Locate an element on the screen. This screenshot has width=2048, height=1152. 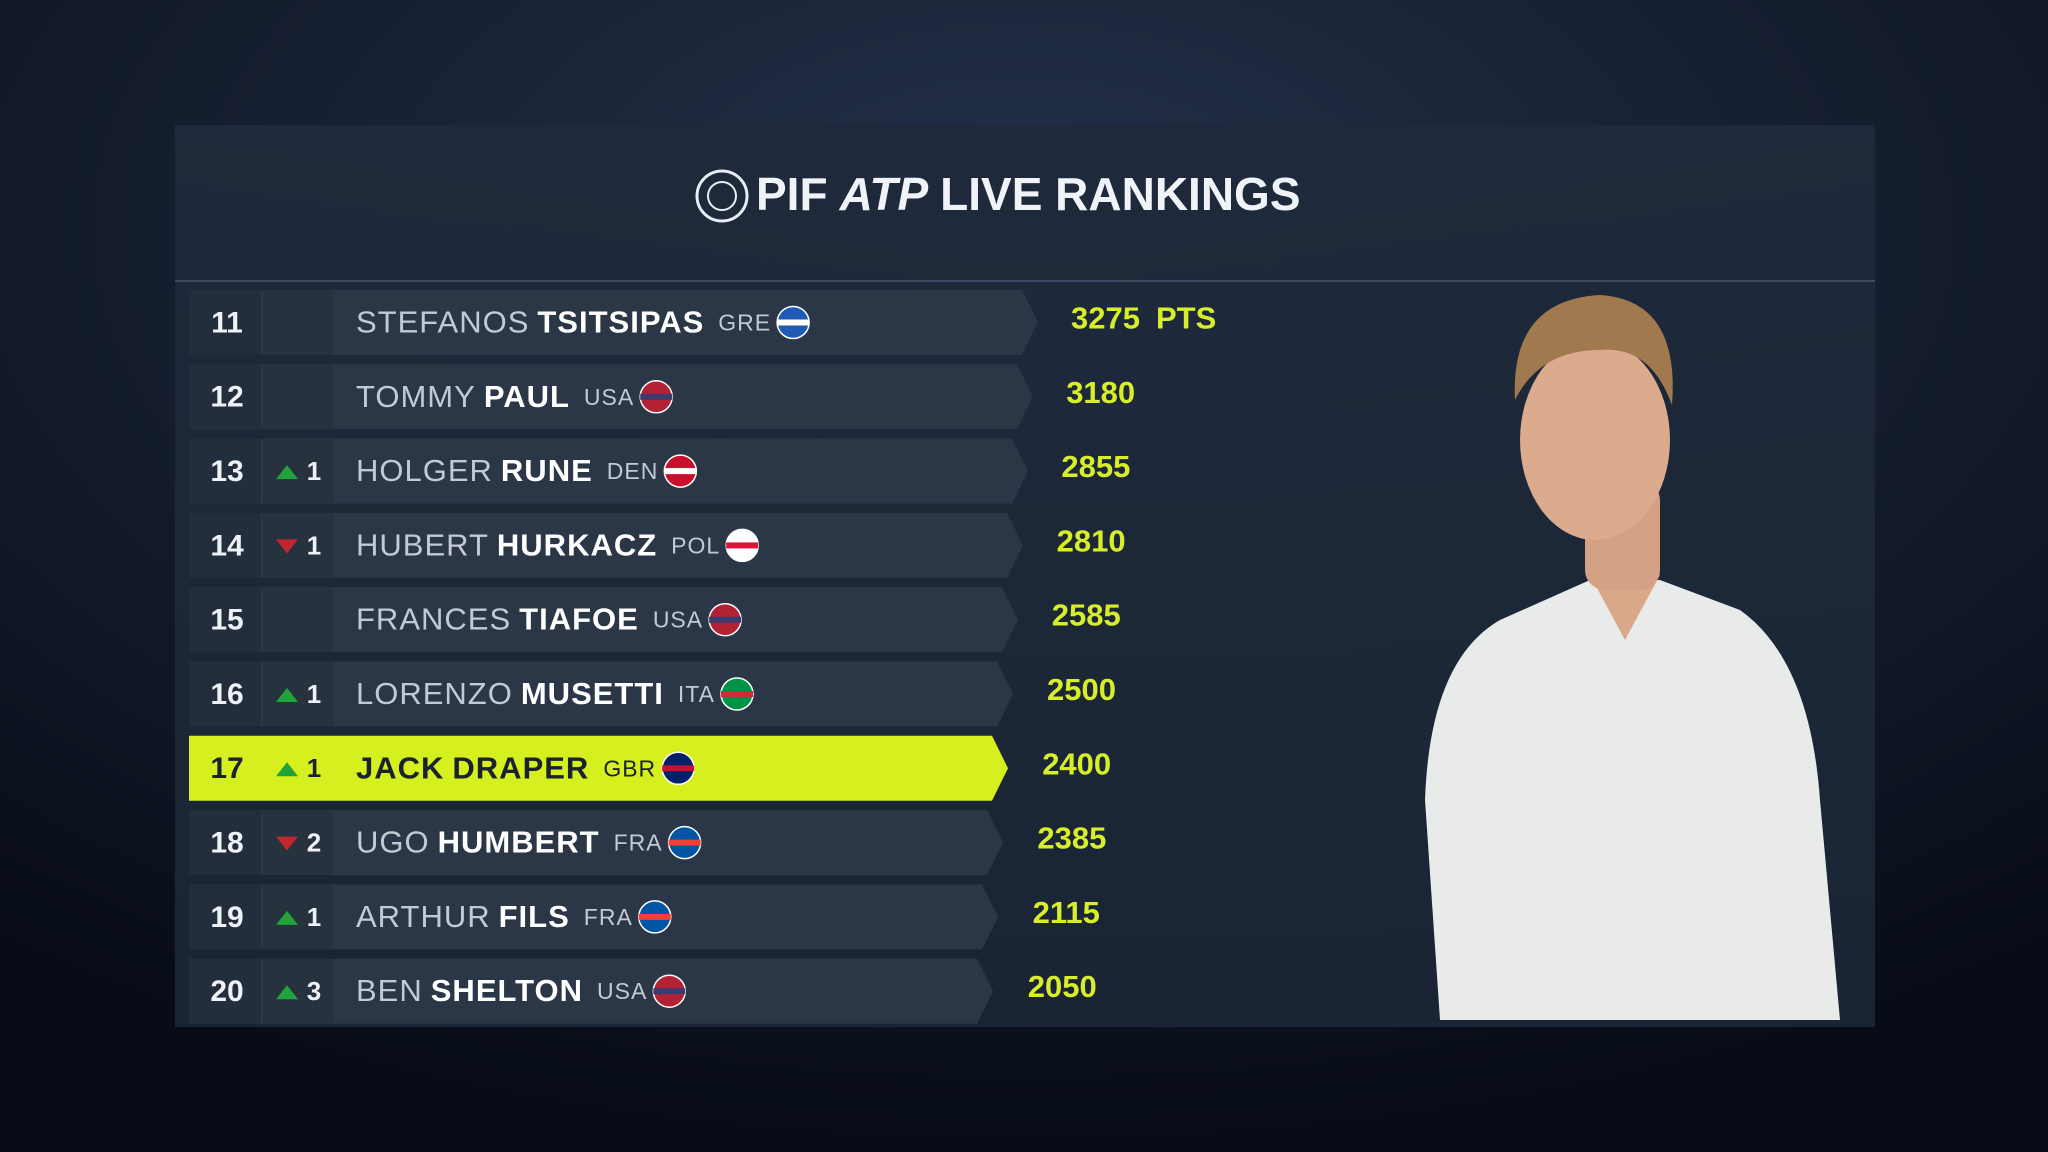
rank: 13 is located at coordinates (226, 471).